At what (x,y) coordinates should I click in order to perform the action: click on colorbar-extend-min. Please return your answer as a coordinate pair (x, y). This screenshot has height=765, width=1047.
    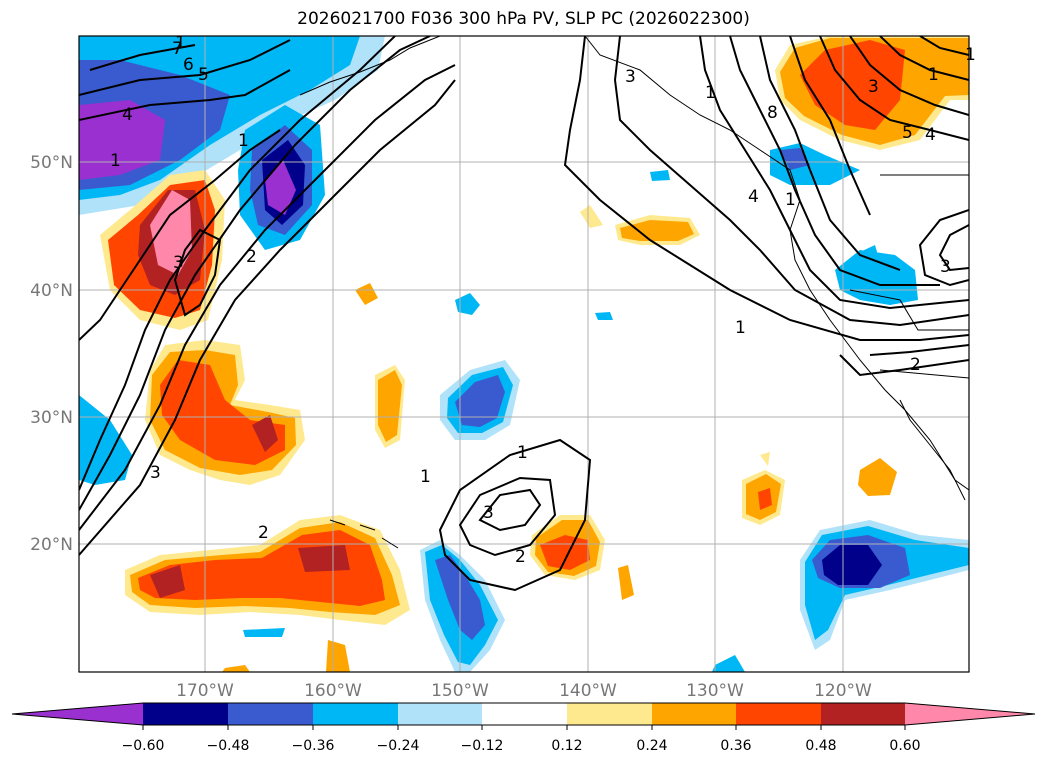
    Looking at the image, I should click on (77, 714).